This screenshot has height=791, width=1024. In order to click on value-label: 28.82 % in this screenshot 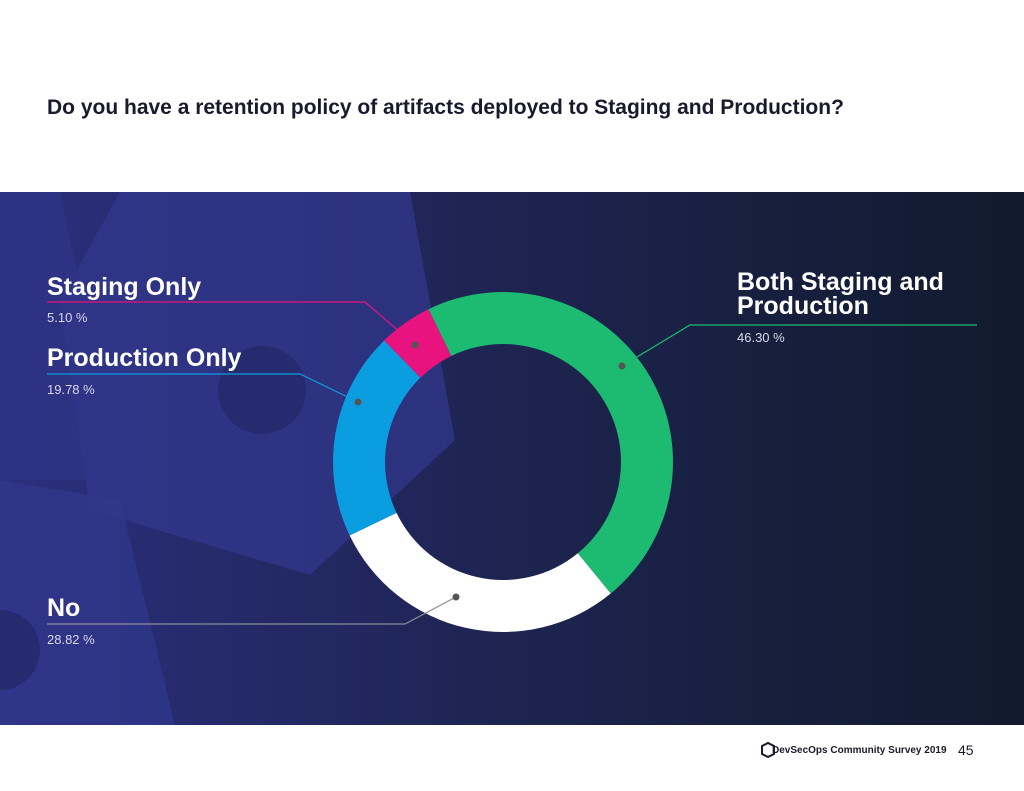, I will do `click(71, 639)`.